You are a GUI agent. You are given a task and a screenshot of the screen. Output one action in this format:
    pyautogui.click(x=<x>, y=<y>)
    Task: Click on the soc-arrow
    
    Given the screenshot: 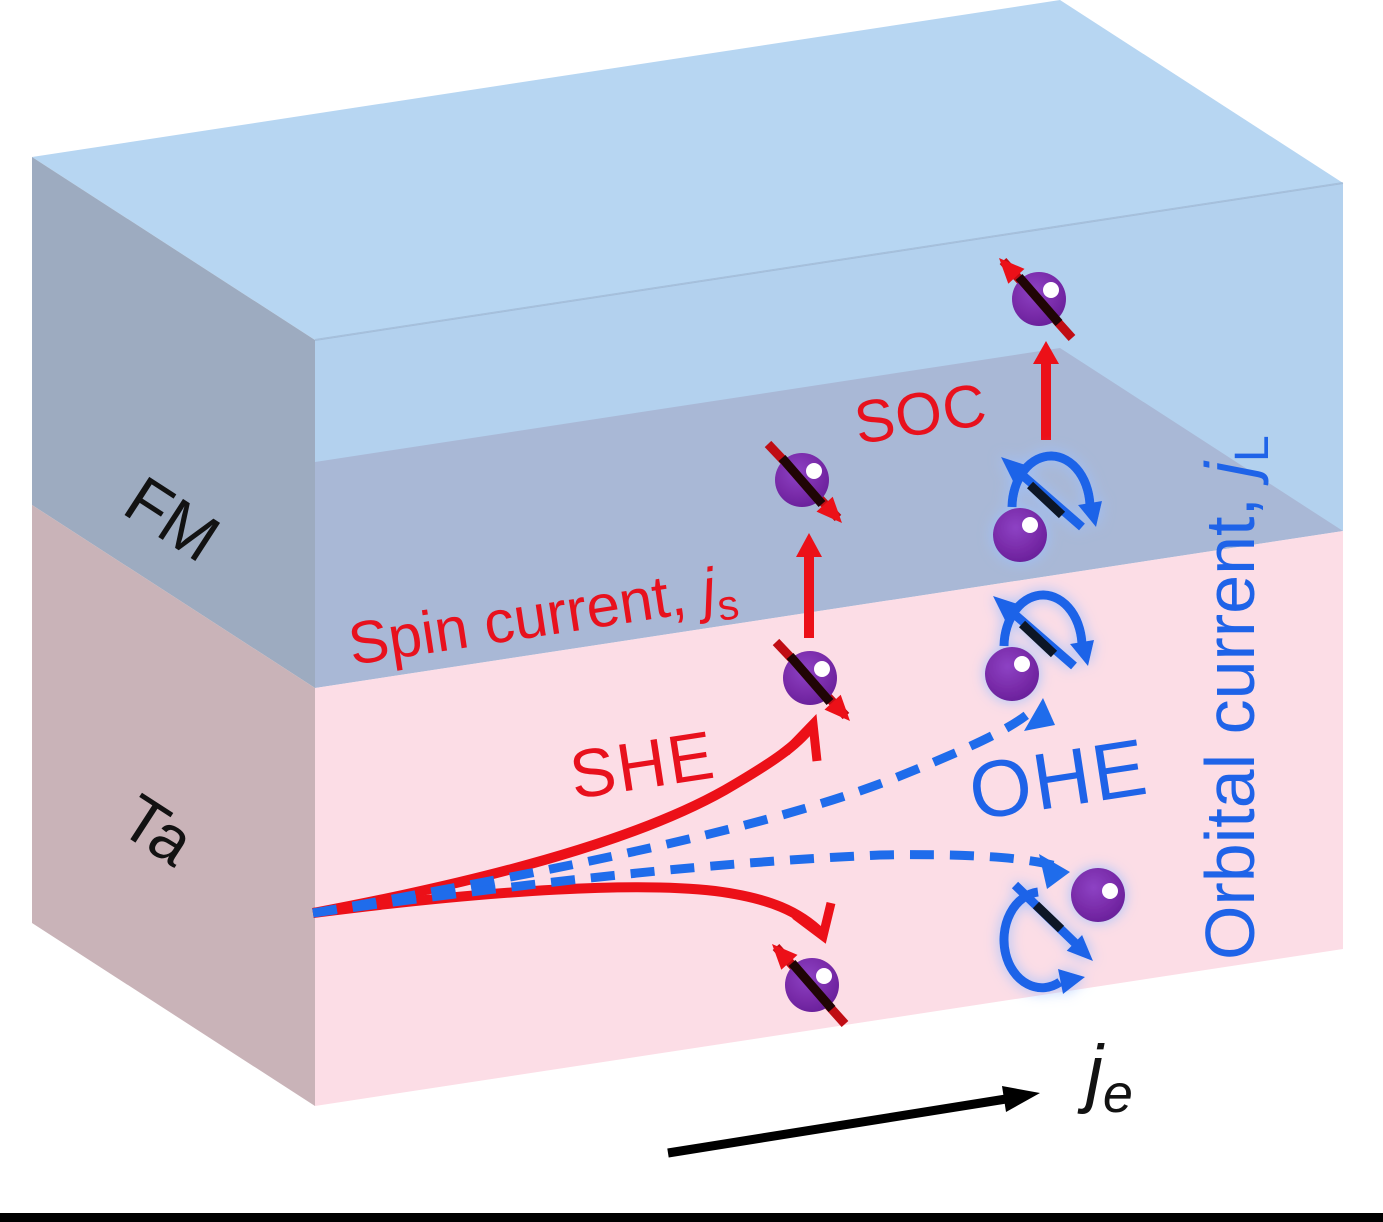 What is the action you would take?
    pyautogui.click(x=1046, y=390)
    